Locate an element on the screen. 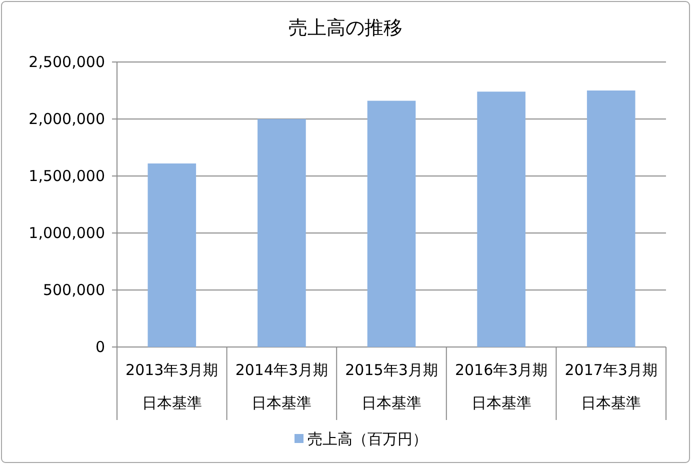 The height and width of the screenshot is (464, 691). y-tick-label: 2,500,000 is located at coordinates (66, 62).